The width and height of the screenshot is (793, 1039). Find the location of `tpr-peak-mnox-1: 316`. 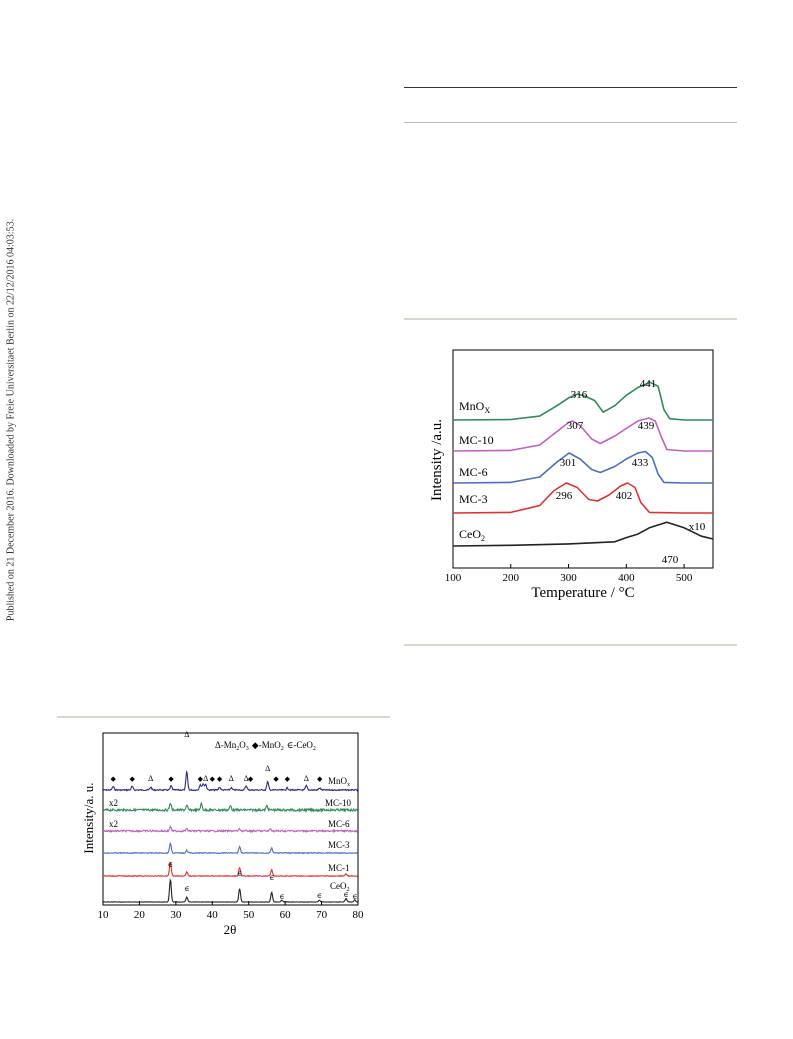

tpr-peak-mnox-1: 316 is located at coordinates (579, 395).